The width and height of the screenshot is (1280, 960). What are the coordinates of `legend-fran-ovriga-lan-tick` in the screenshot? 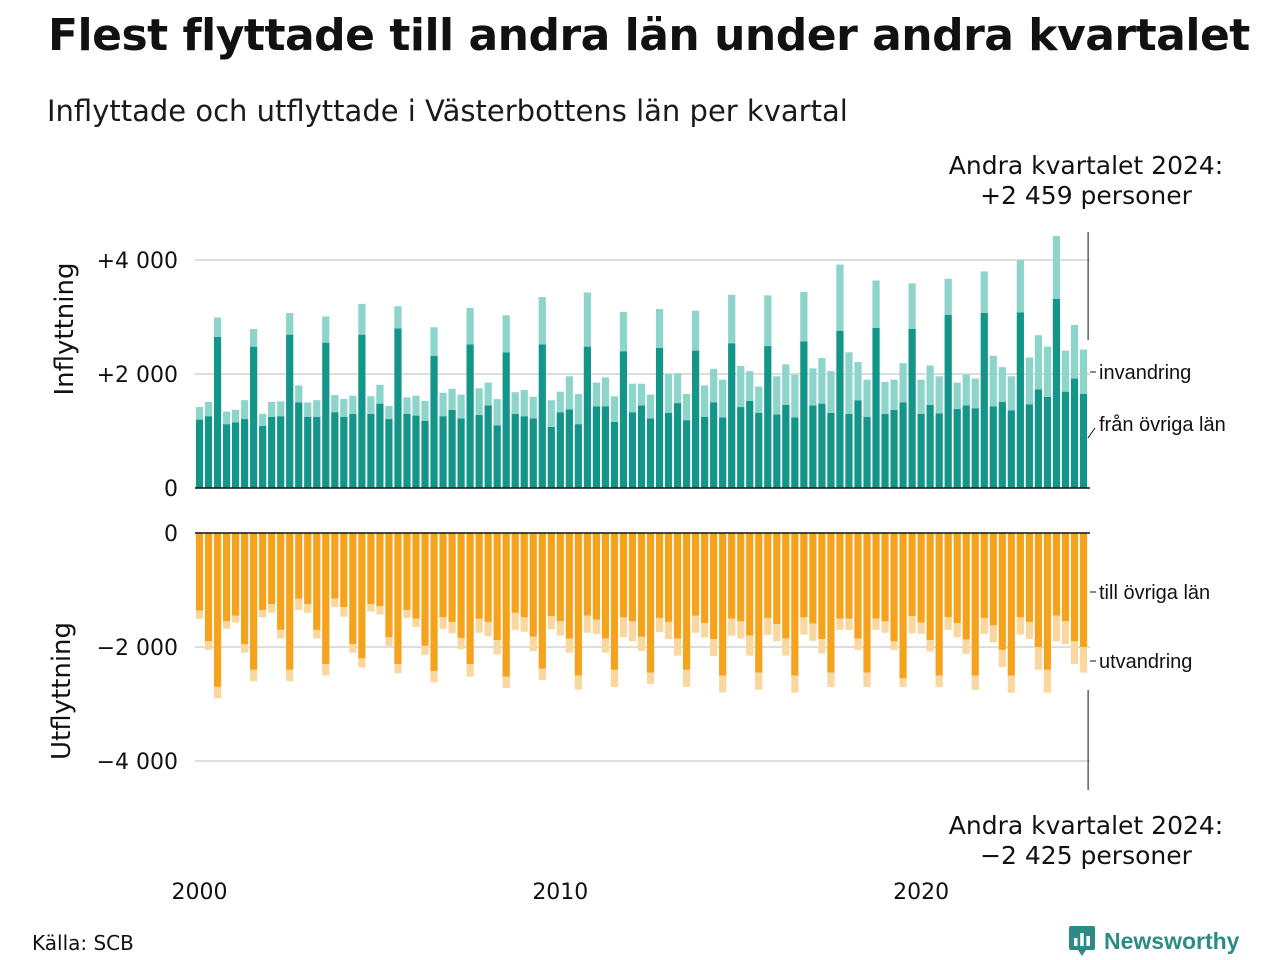 It's located at (1091, 433).